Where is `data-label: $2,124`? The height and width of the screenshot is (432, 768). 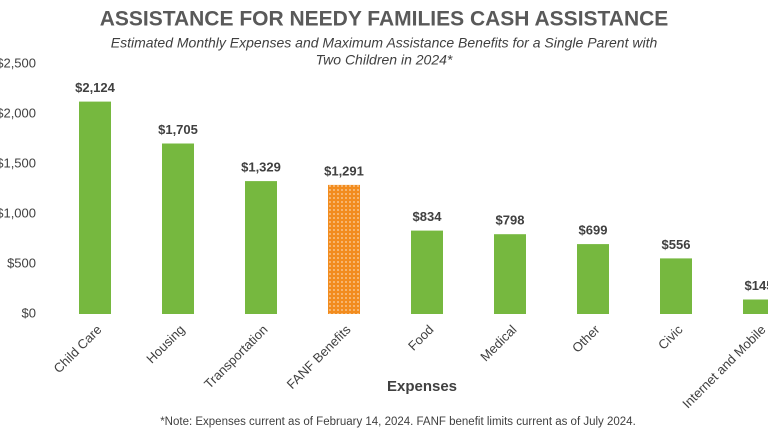 data-label: $2,124 is located at coordinates (95, 87).